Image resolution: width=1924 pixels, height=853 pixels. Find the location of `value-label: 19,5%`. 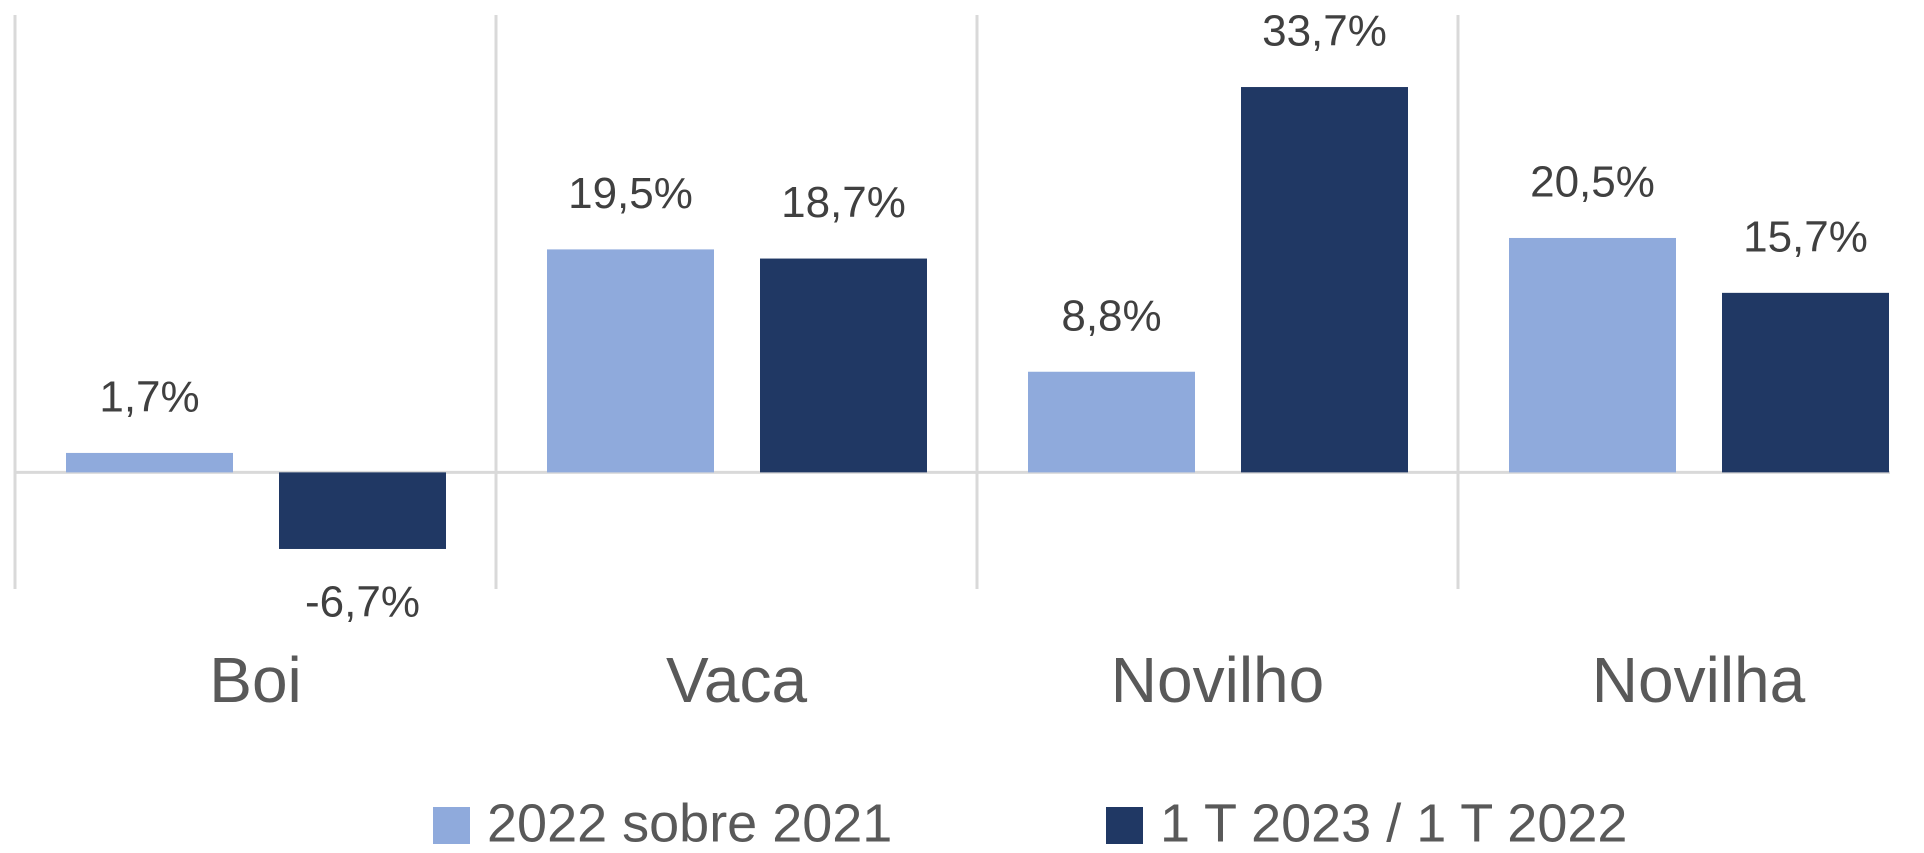

value-label: 19,5% is located at coordinates (630, 193).